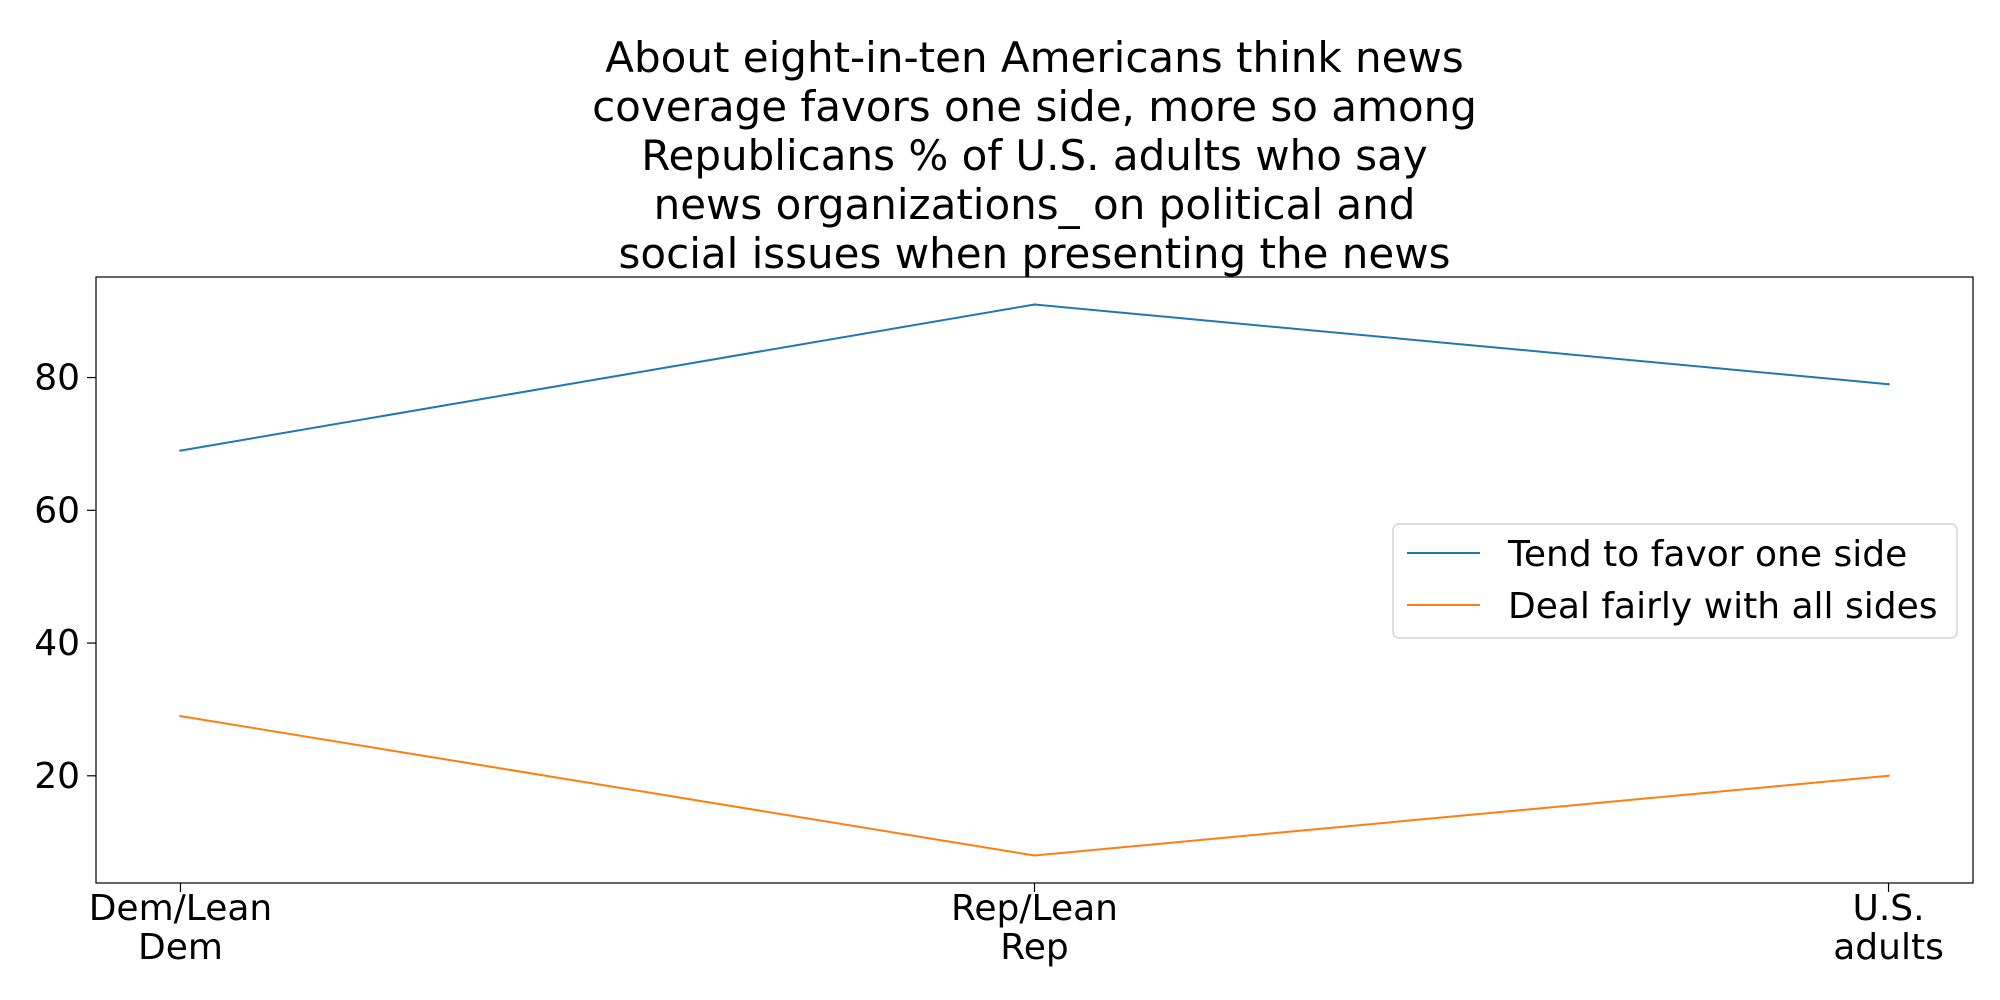  What do you see at coordinates (57, 776) in the screenshot?
I see `y-tick-label: 20` at bounding box center [57, 776].